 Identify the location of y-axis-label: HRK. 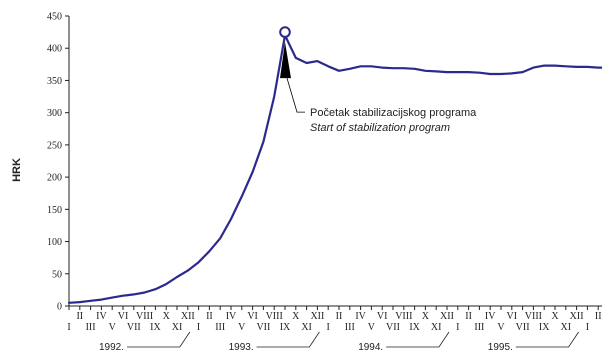
(17, 170).